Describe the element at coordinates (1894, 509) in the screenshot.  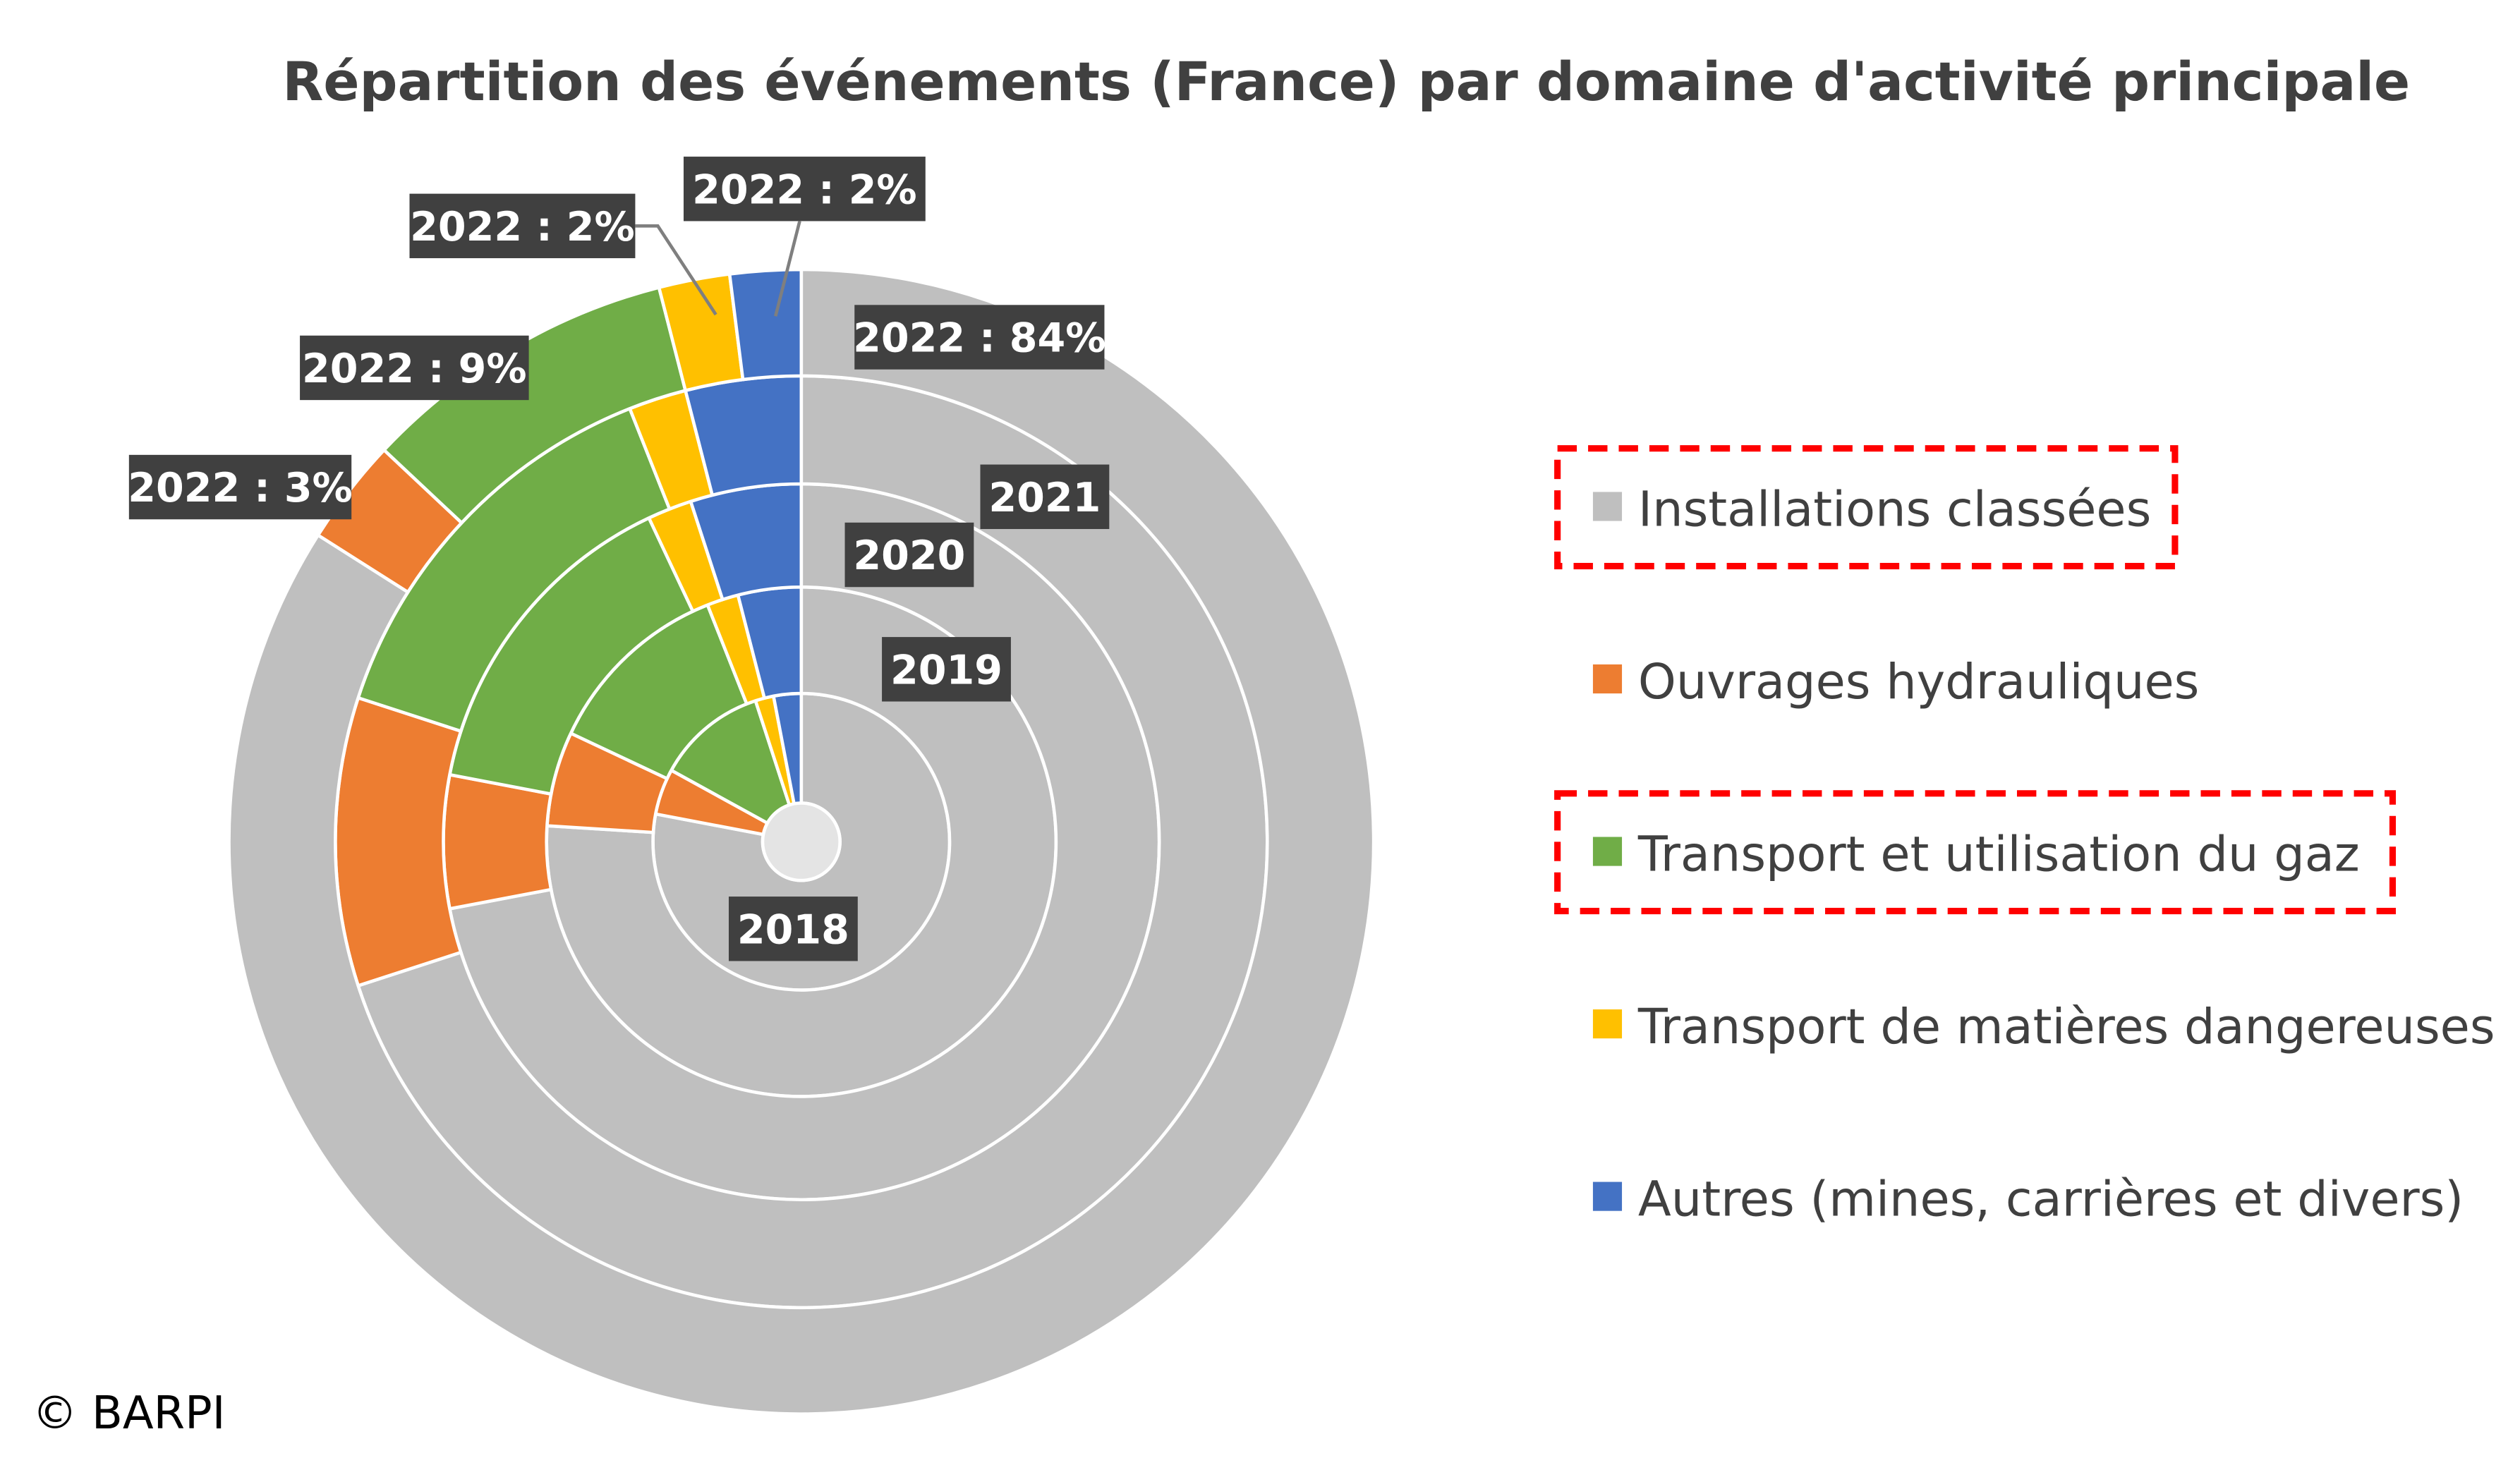
I see `legend-label: Installations classées` at that location.